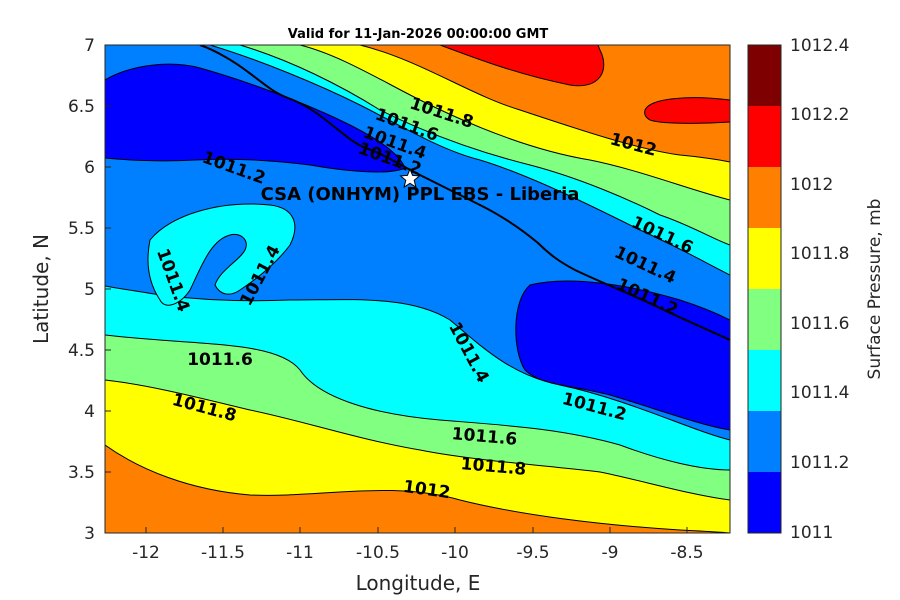  What do you see at coordinates (819, 115) in the screenshot?
I see `colorbar-tick: 1012.2` at bounding box center [819, 115].